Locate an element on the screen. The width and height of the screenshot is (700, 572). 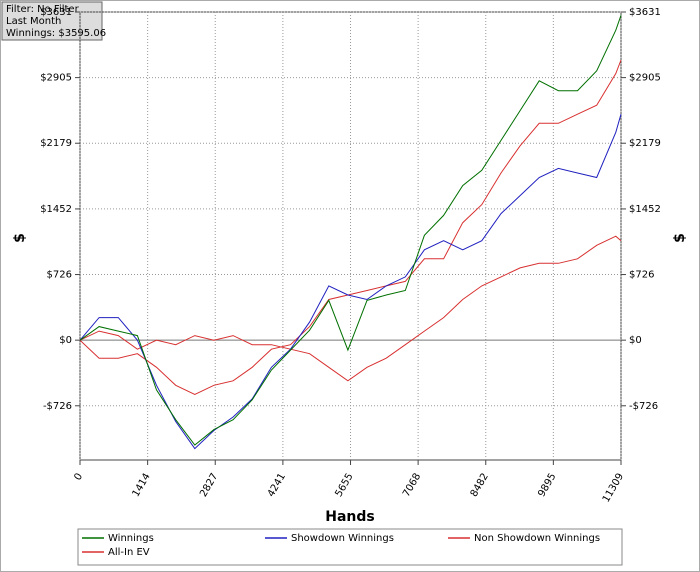
legend-label: Non Showdown Winnings is located at coordinates (537, 538).